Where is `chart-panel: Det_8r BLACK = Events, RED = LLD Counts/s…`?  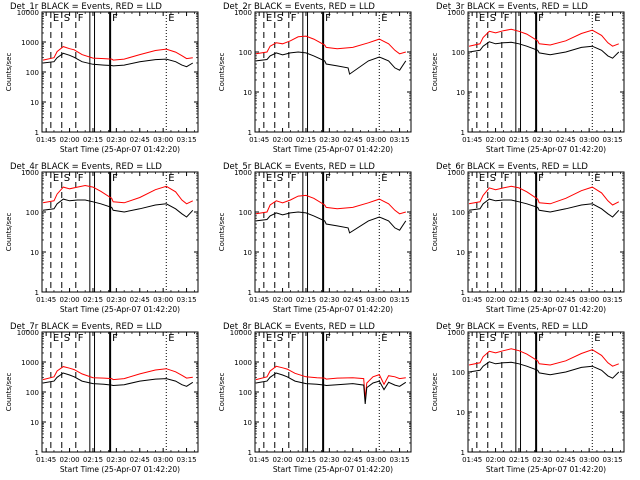
chart-panel: Det_8r BLACK = Events, RED = LLD Counts/s… is located at coordinates (315, 398).